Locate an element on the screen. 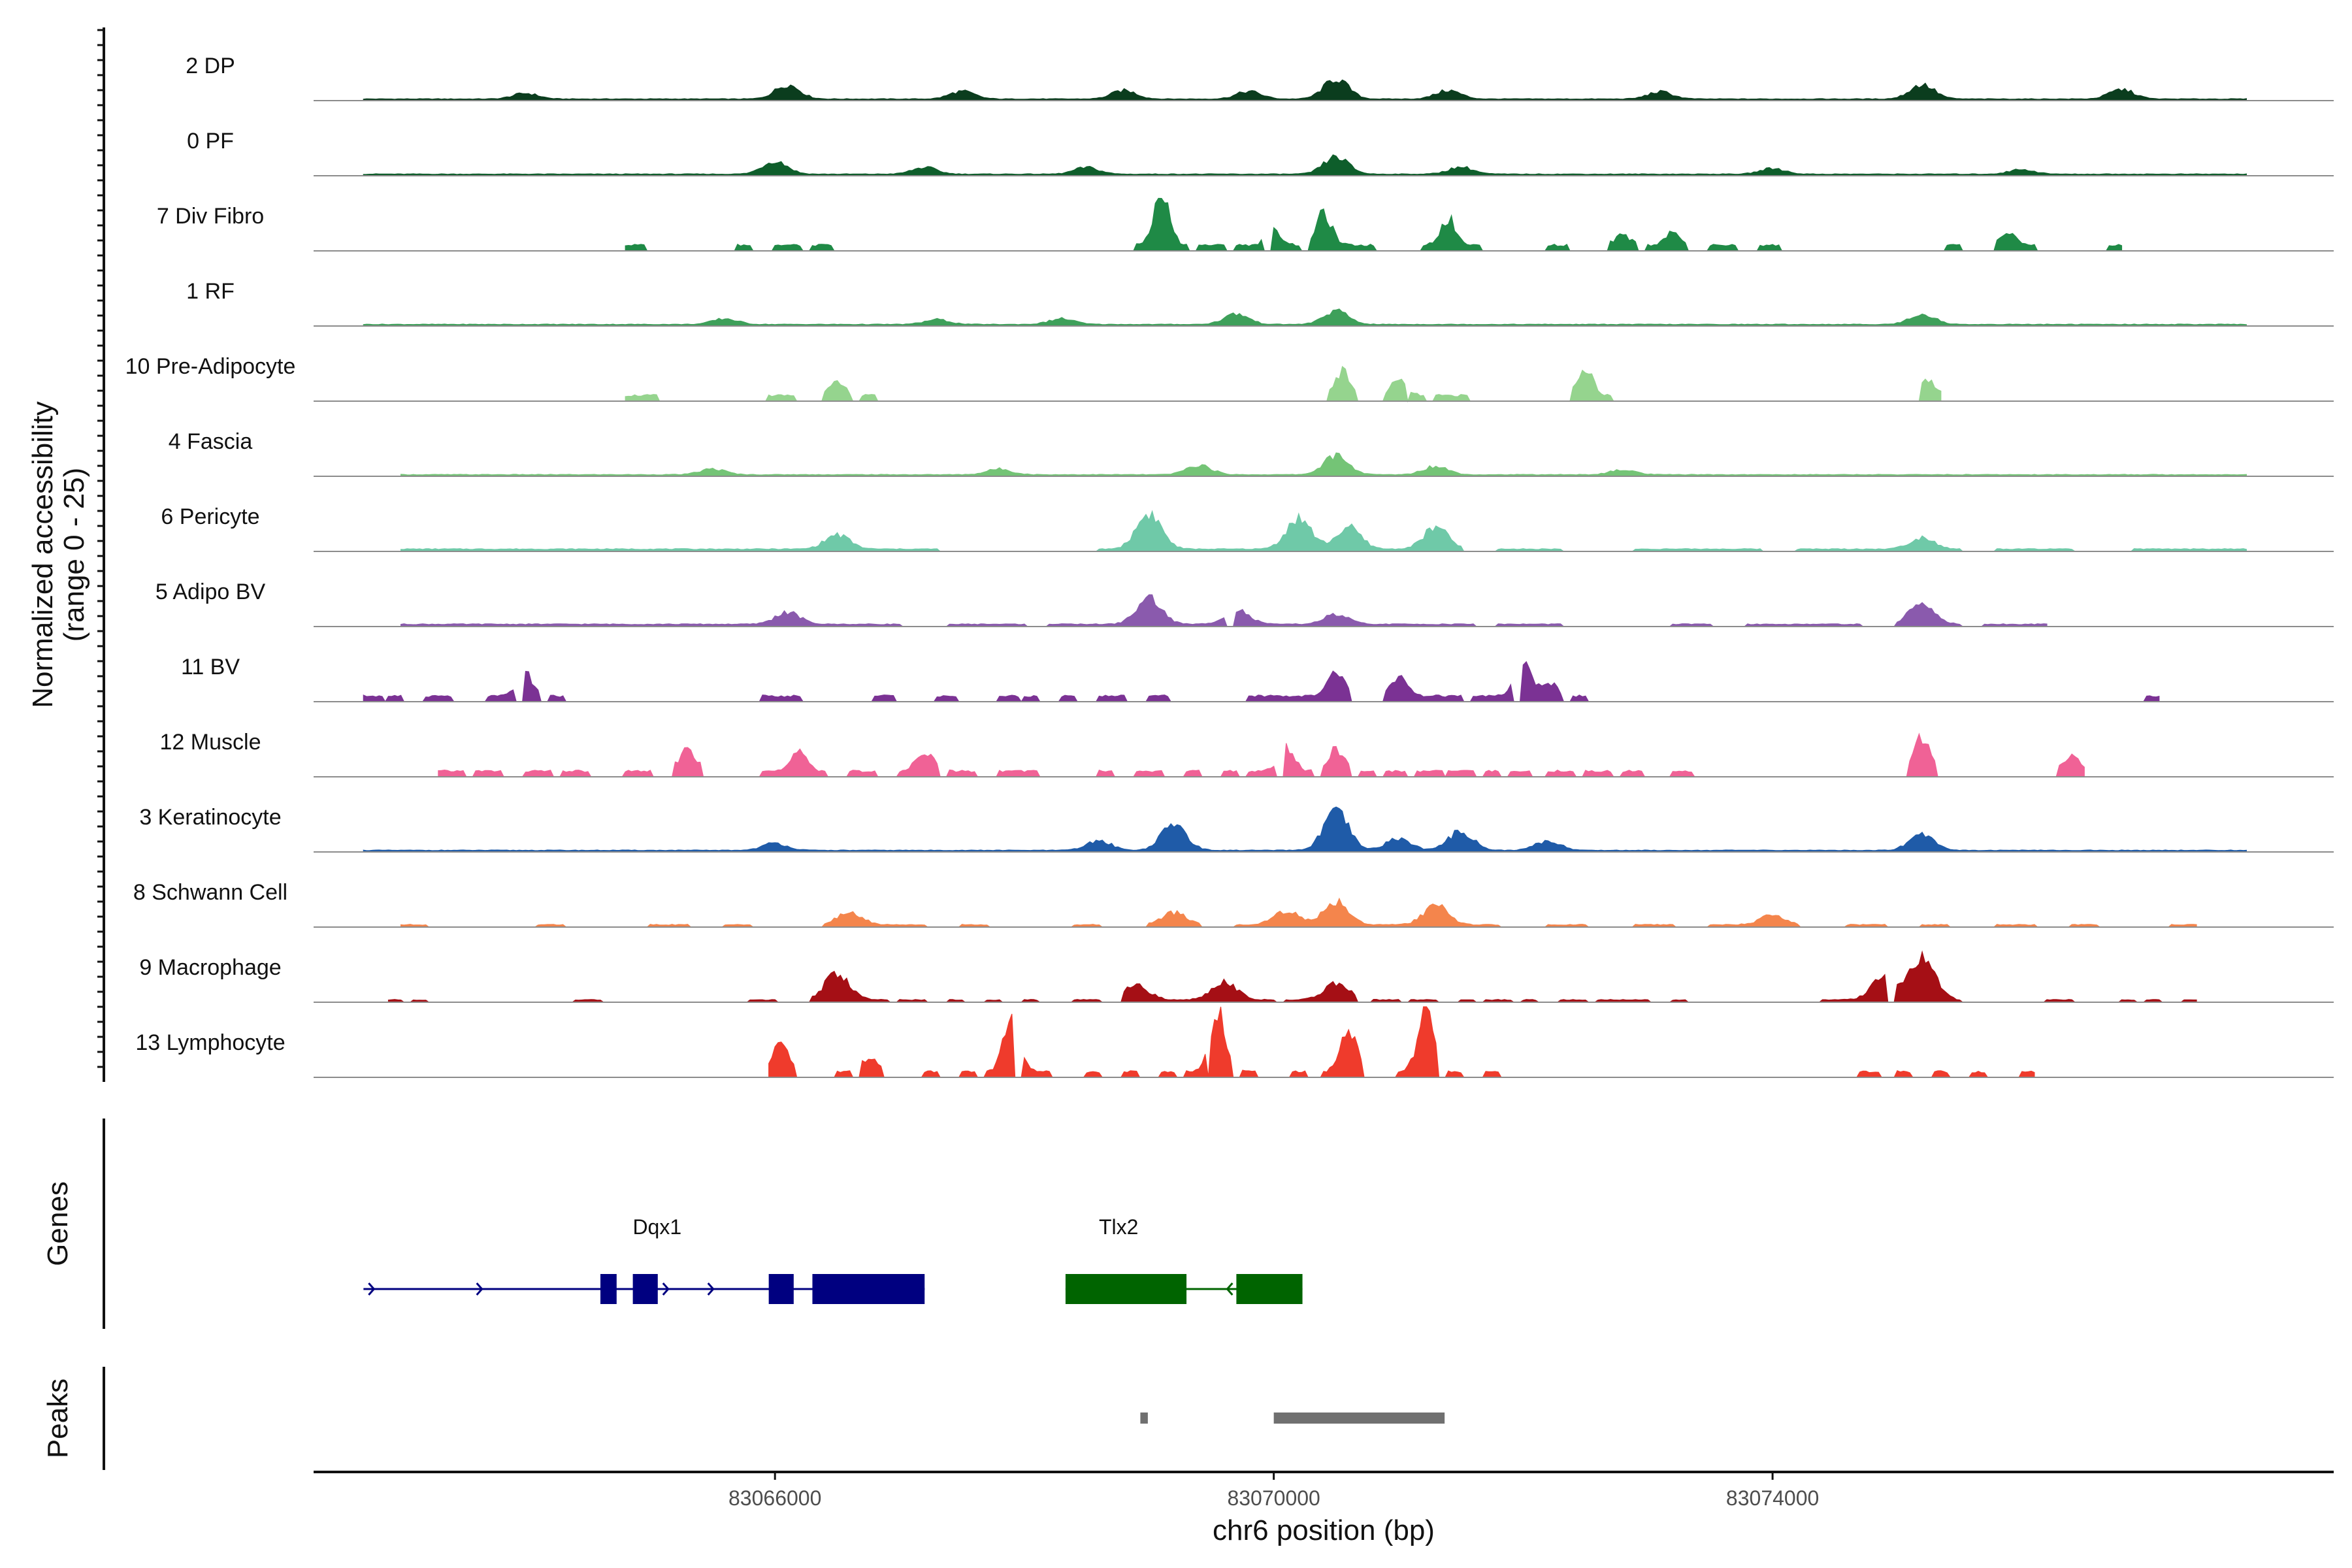 This screenshot has height=1568, width=2352. track-8-schwann-cell: 8 Schwann Cell is located at coordinates (1233, 904).